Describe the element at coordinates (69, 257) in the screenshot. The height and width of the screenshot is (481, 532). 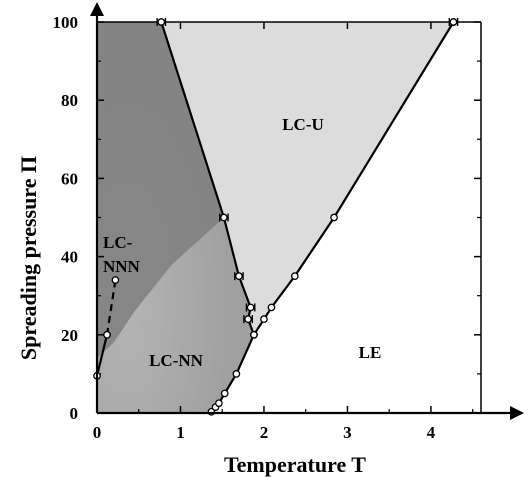
I see `y-tick-label: 40` at that location.